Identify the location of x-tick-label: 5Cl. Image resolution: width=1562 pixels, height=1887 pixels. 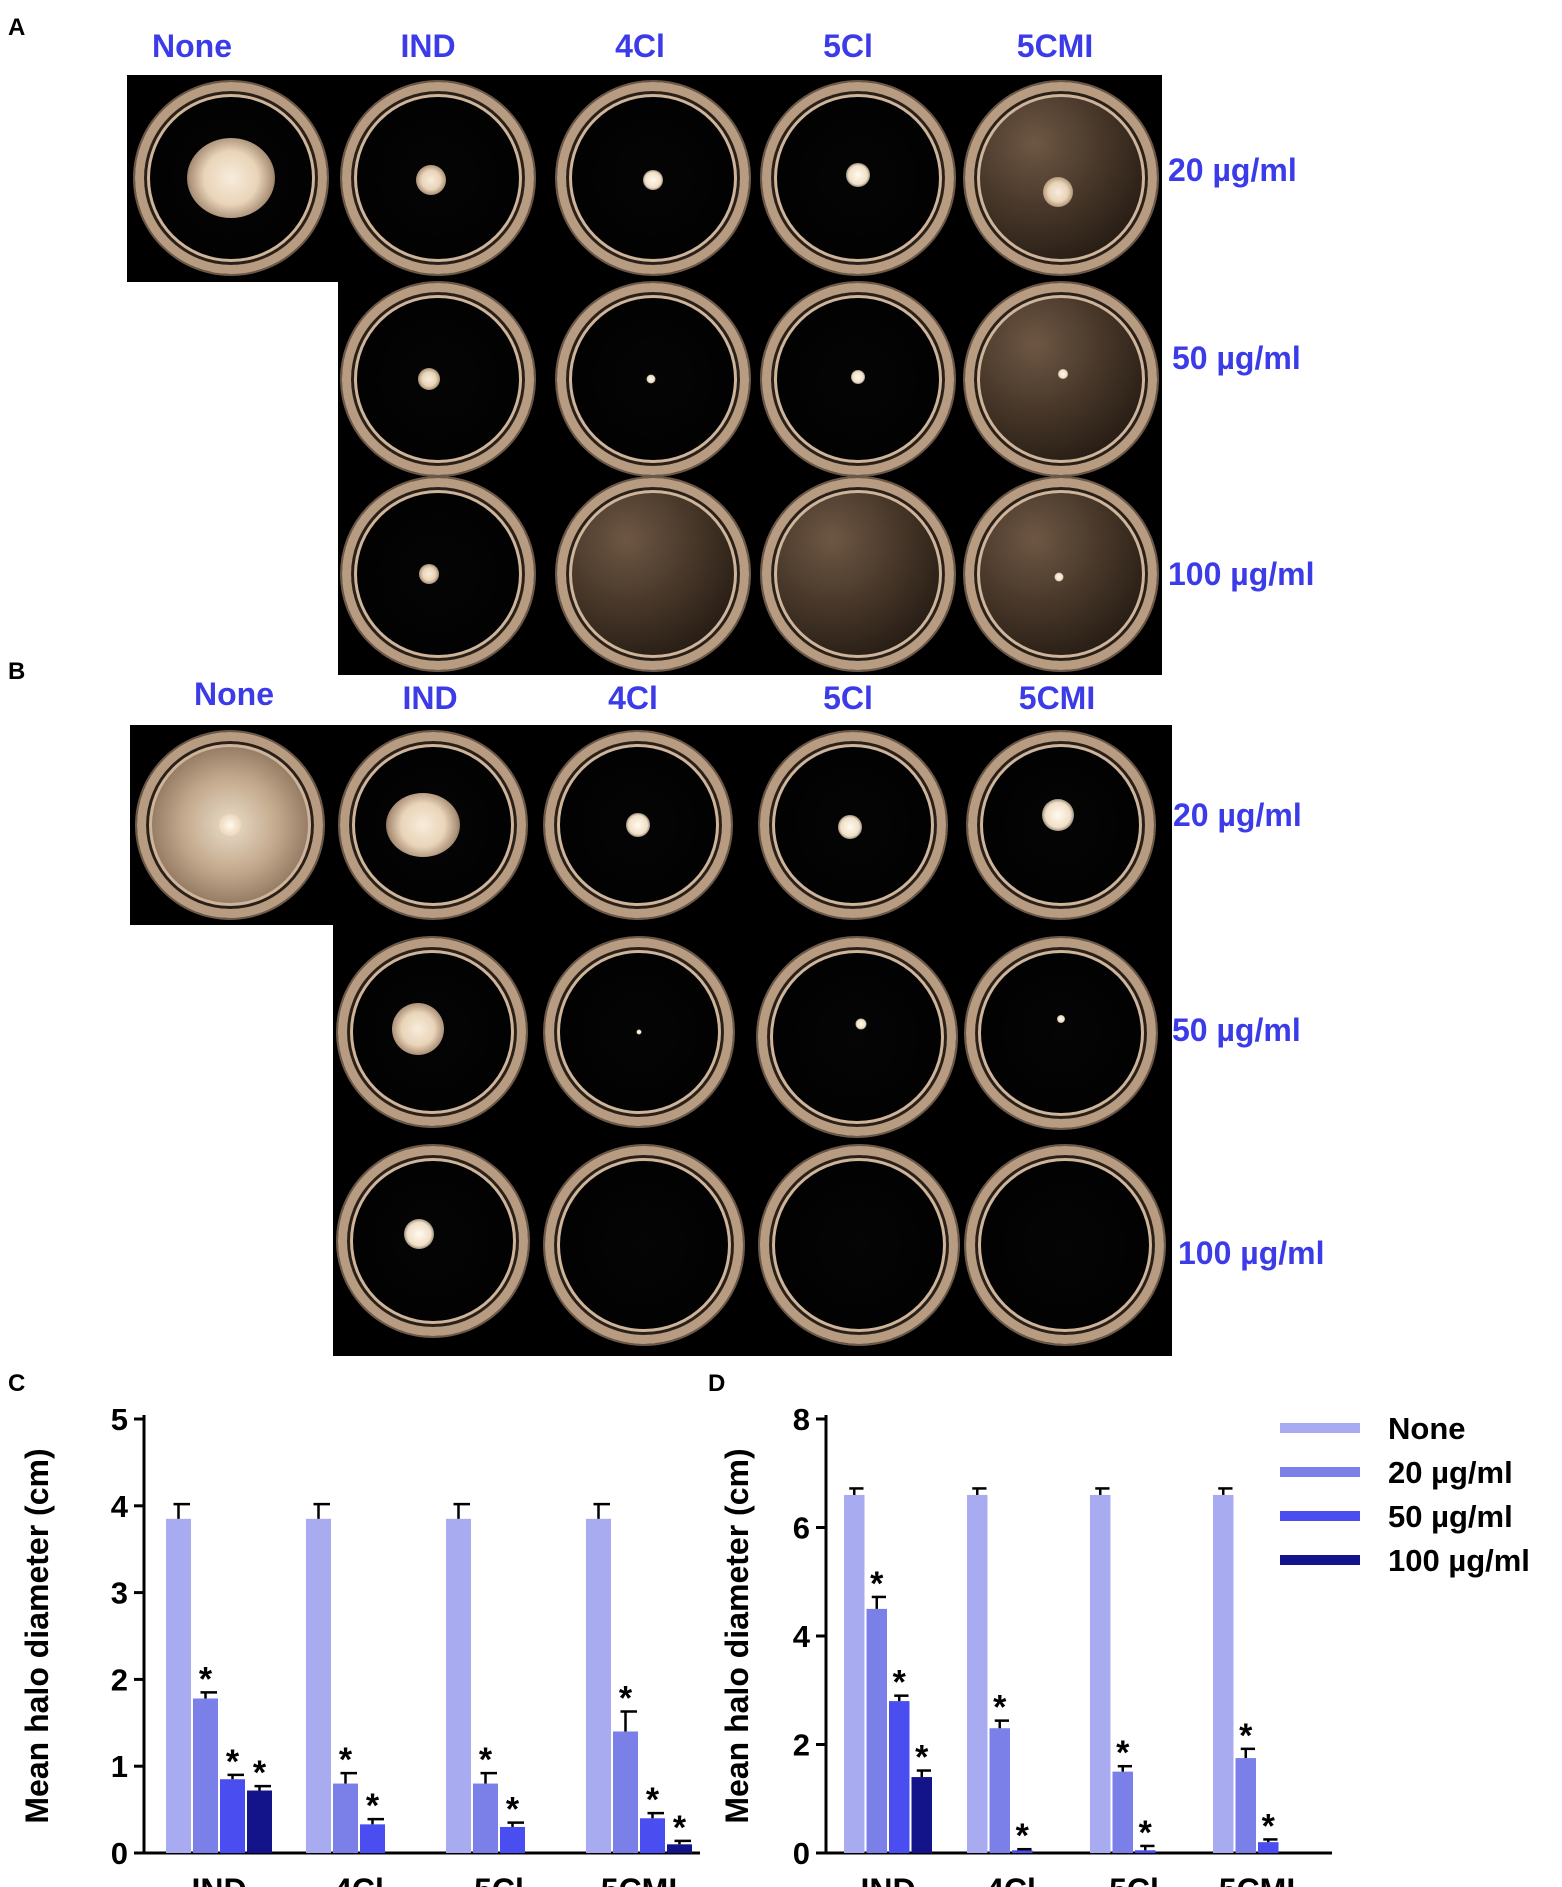
(1134, 1879).